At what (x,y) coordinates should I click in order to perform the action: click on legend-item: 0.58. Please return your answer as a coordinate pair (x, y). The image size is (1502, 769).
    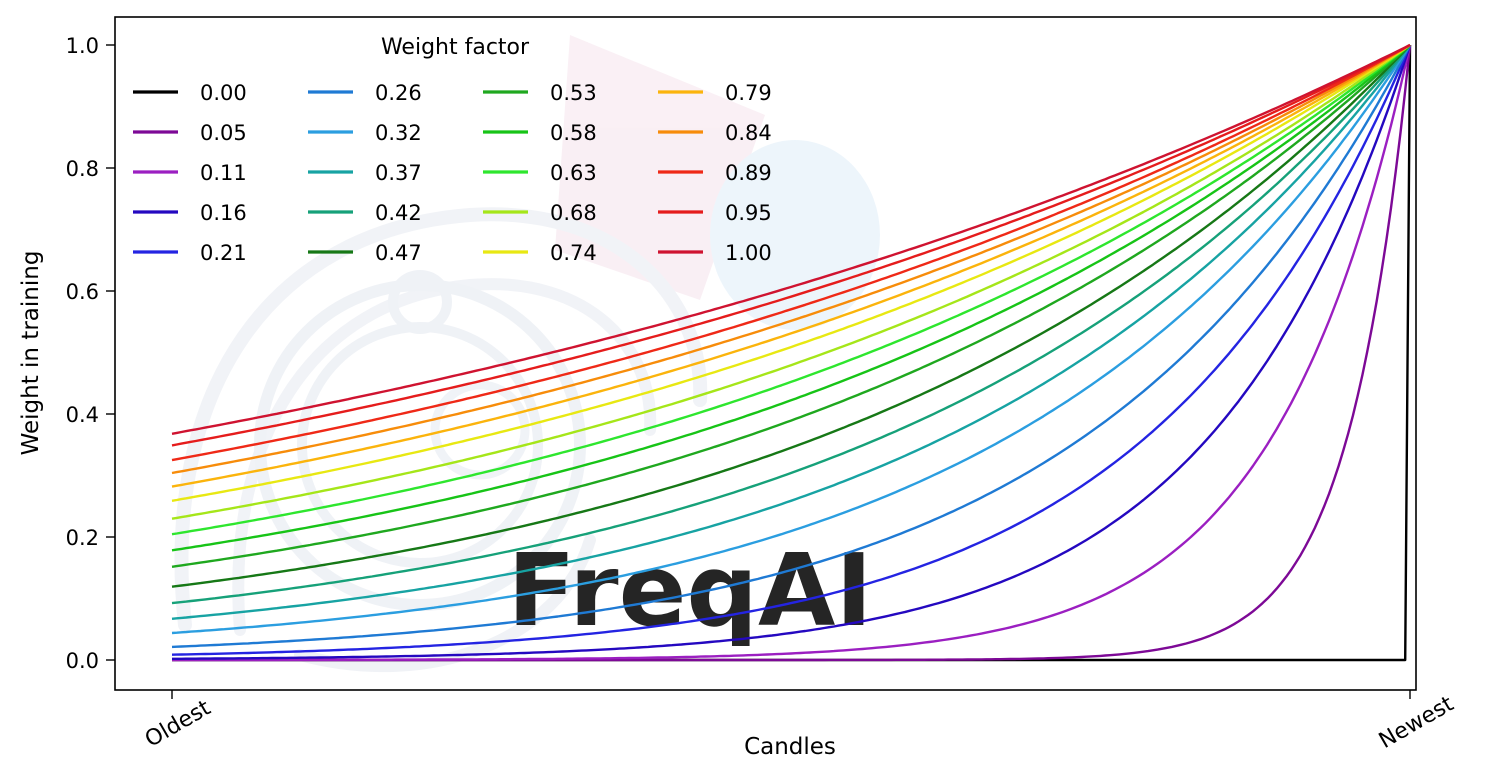
    Looking at the image, I should click on (540, 133).